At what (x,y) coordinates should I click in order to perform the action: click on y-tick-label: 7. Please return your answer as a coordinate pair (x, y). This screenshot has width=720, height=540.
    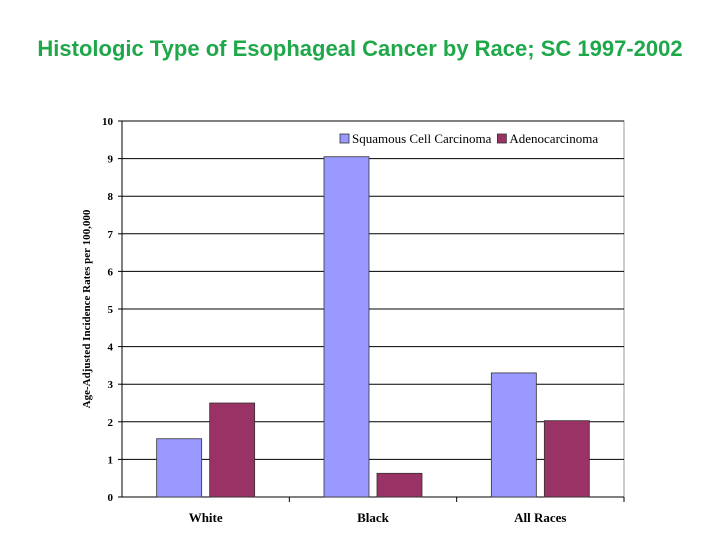
    Looking at the image, I should click on (111, 235).